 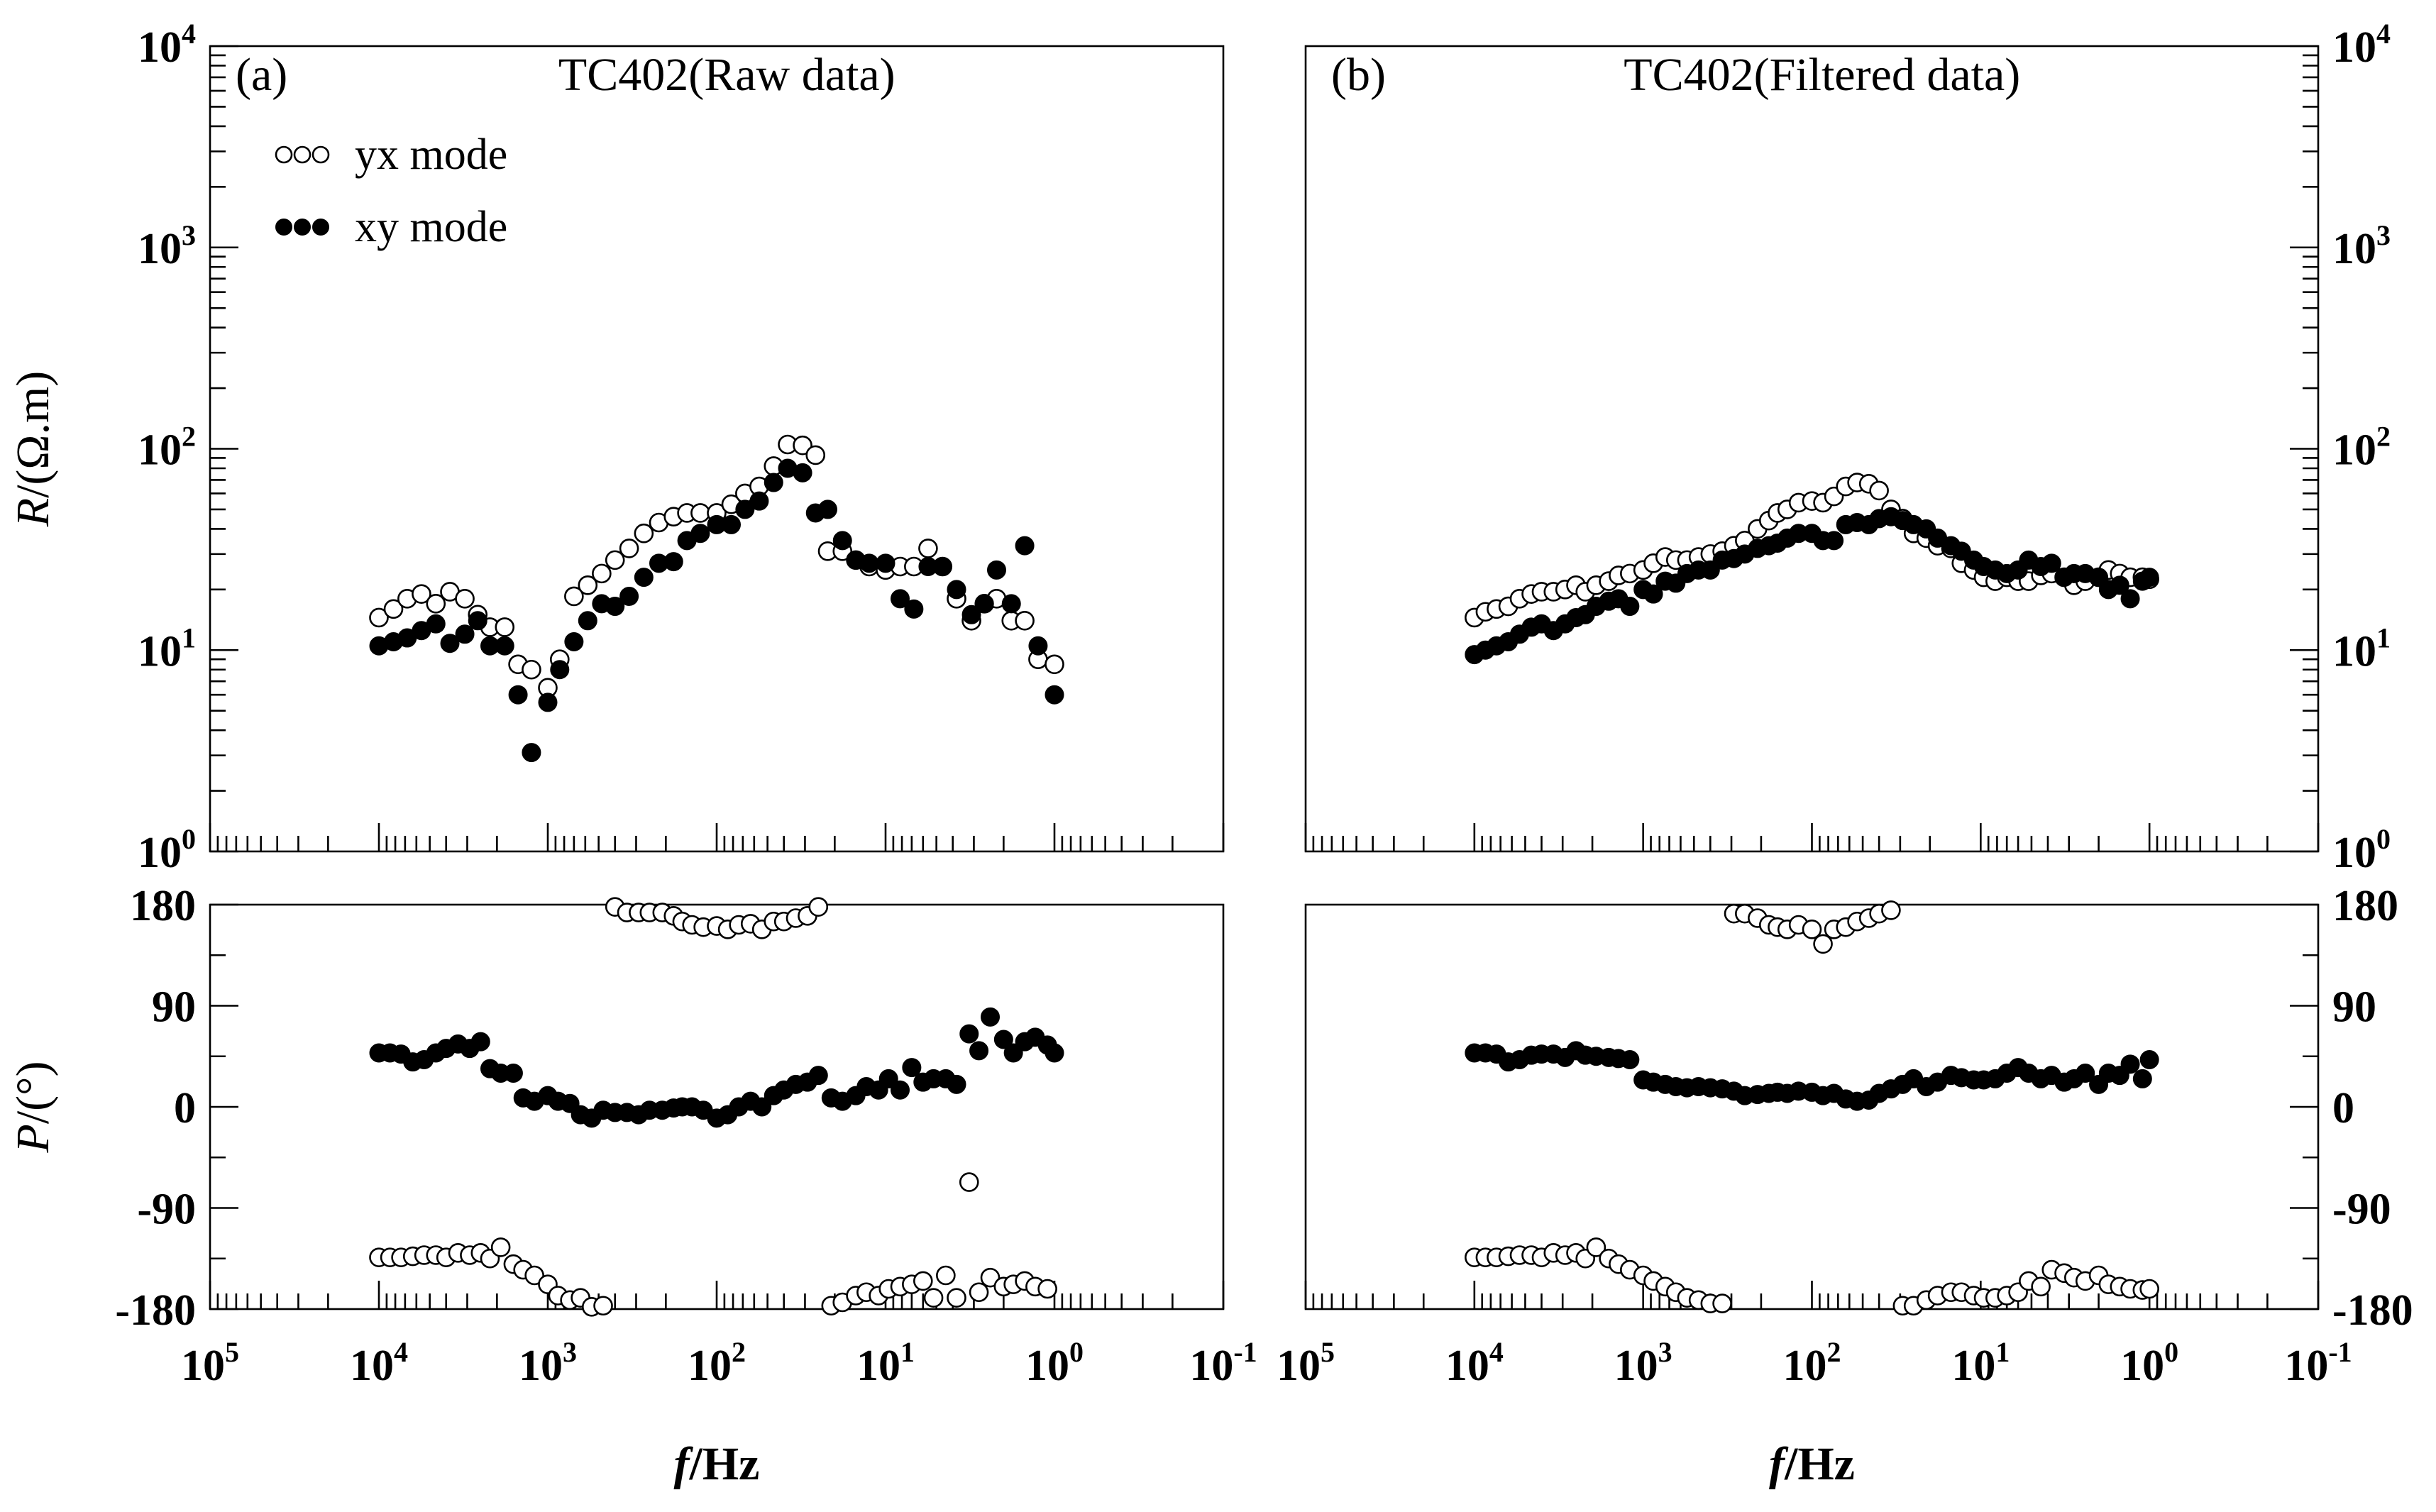 What do you see at coordinates (431, 155) in the screenshot?
I see `legend-label: yx mode` at bounding box center [431, 155].